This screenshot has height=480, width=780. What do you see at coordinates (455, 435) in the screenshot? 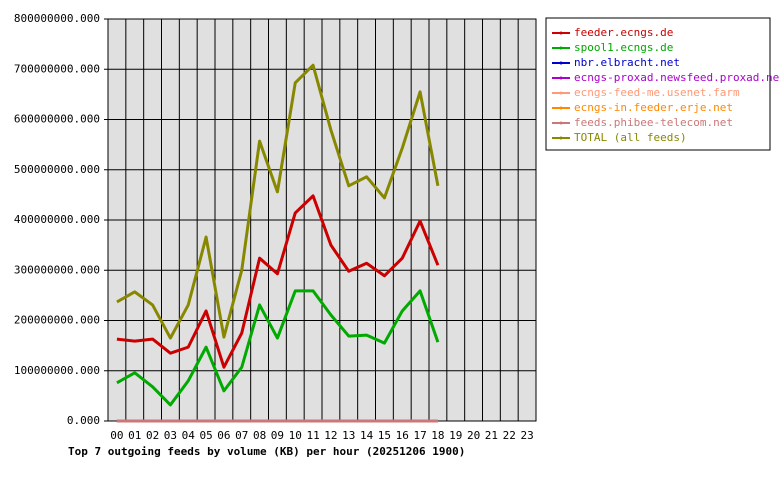
I see `x-tick-label: 19` at bounding box center [455, 435].